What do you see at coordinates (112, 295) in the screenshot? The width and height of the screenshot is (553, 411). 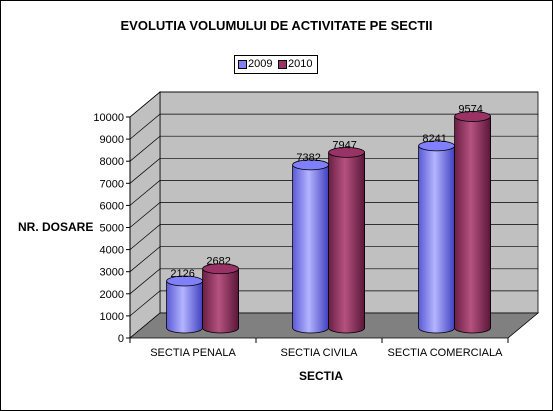 I see `y-tick-label: 2000` at bounding box center [112, 295].